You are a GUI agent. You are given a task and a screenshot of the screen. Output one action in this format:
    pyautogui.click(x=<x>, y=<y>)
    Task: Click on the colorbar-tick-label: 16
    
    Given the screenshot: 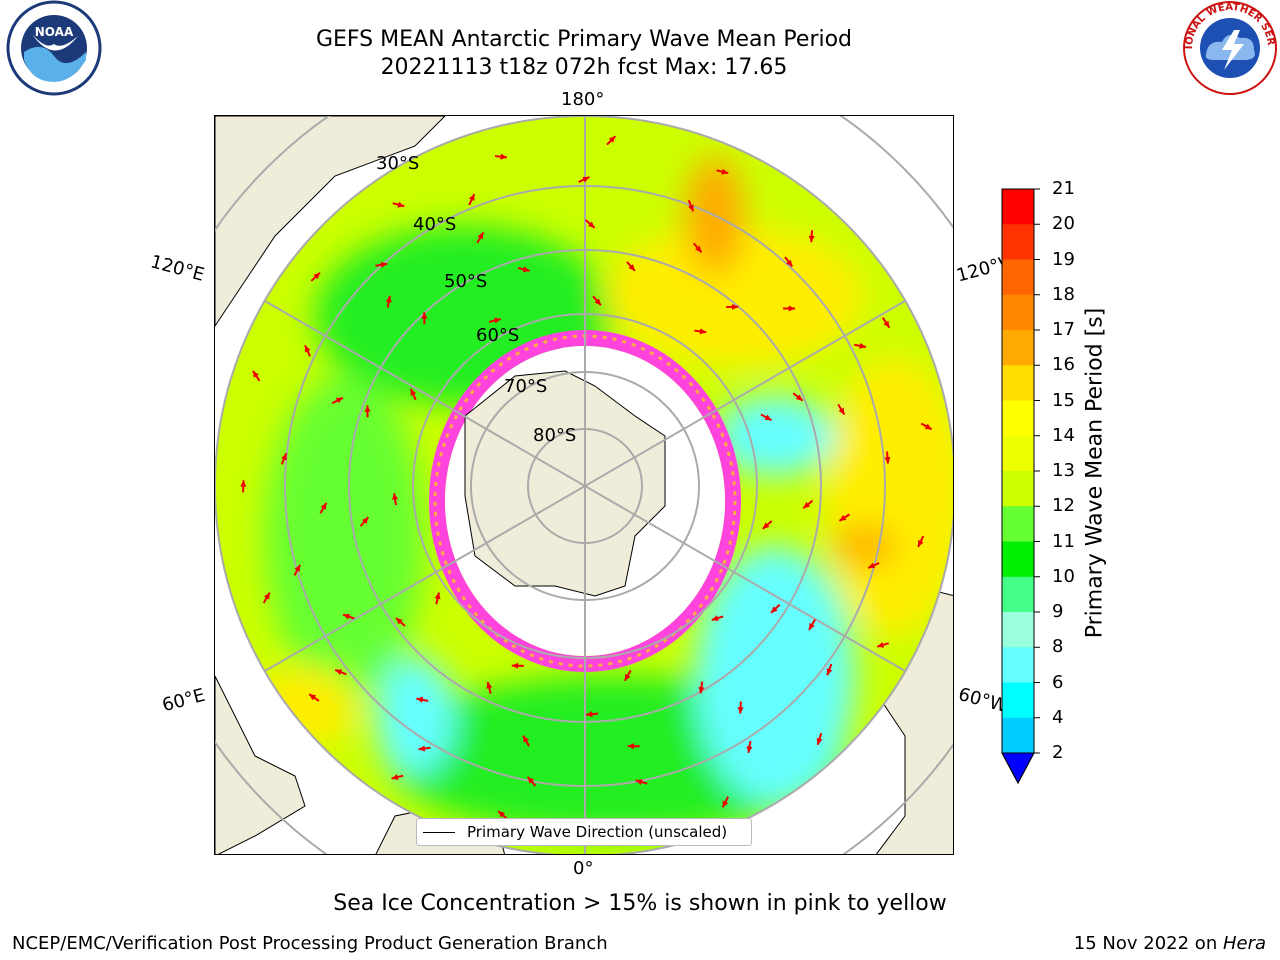 What is the action you would take?
    pyautogui.click(x=1063, y=365)
    